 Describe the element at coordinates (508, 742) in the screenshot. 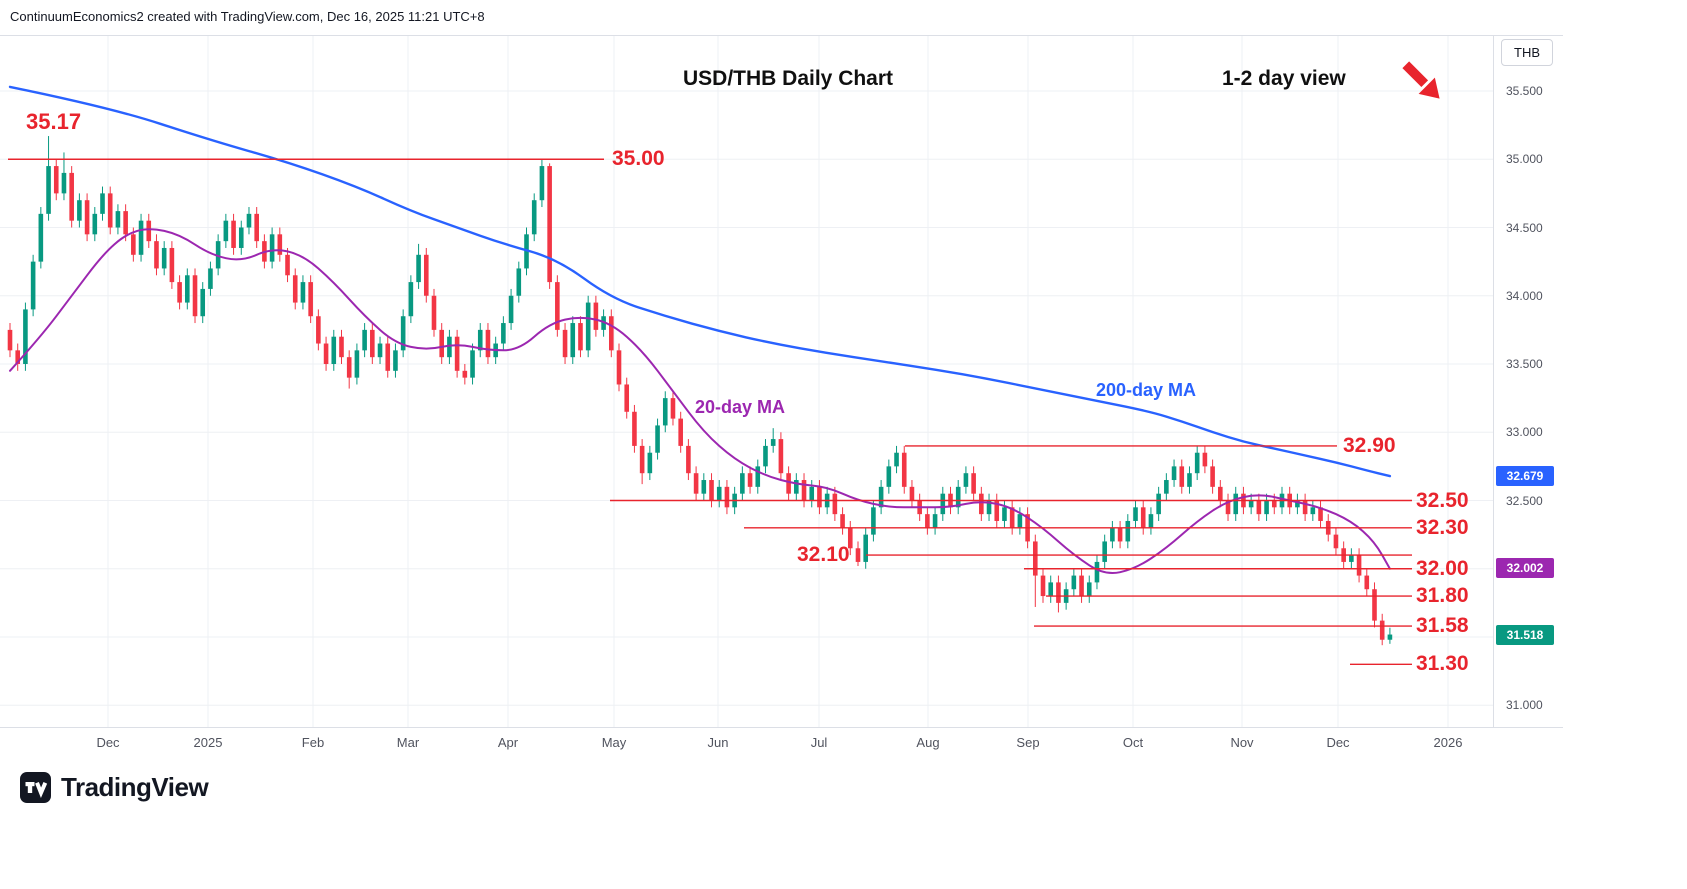

I see `time-axis-label: Apr` at that location.